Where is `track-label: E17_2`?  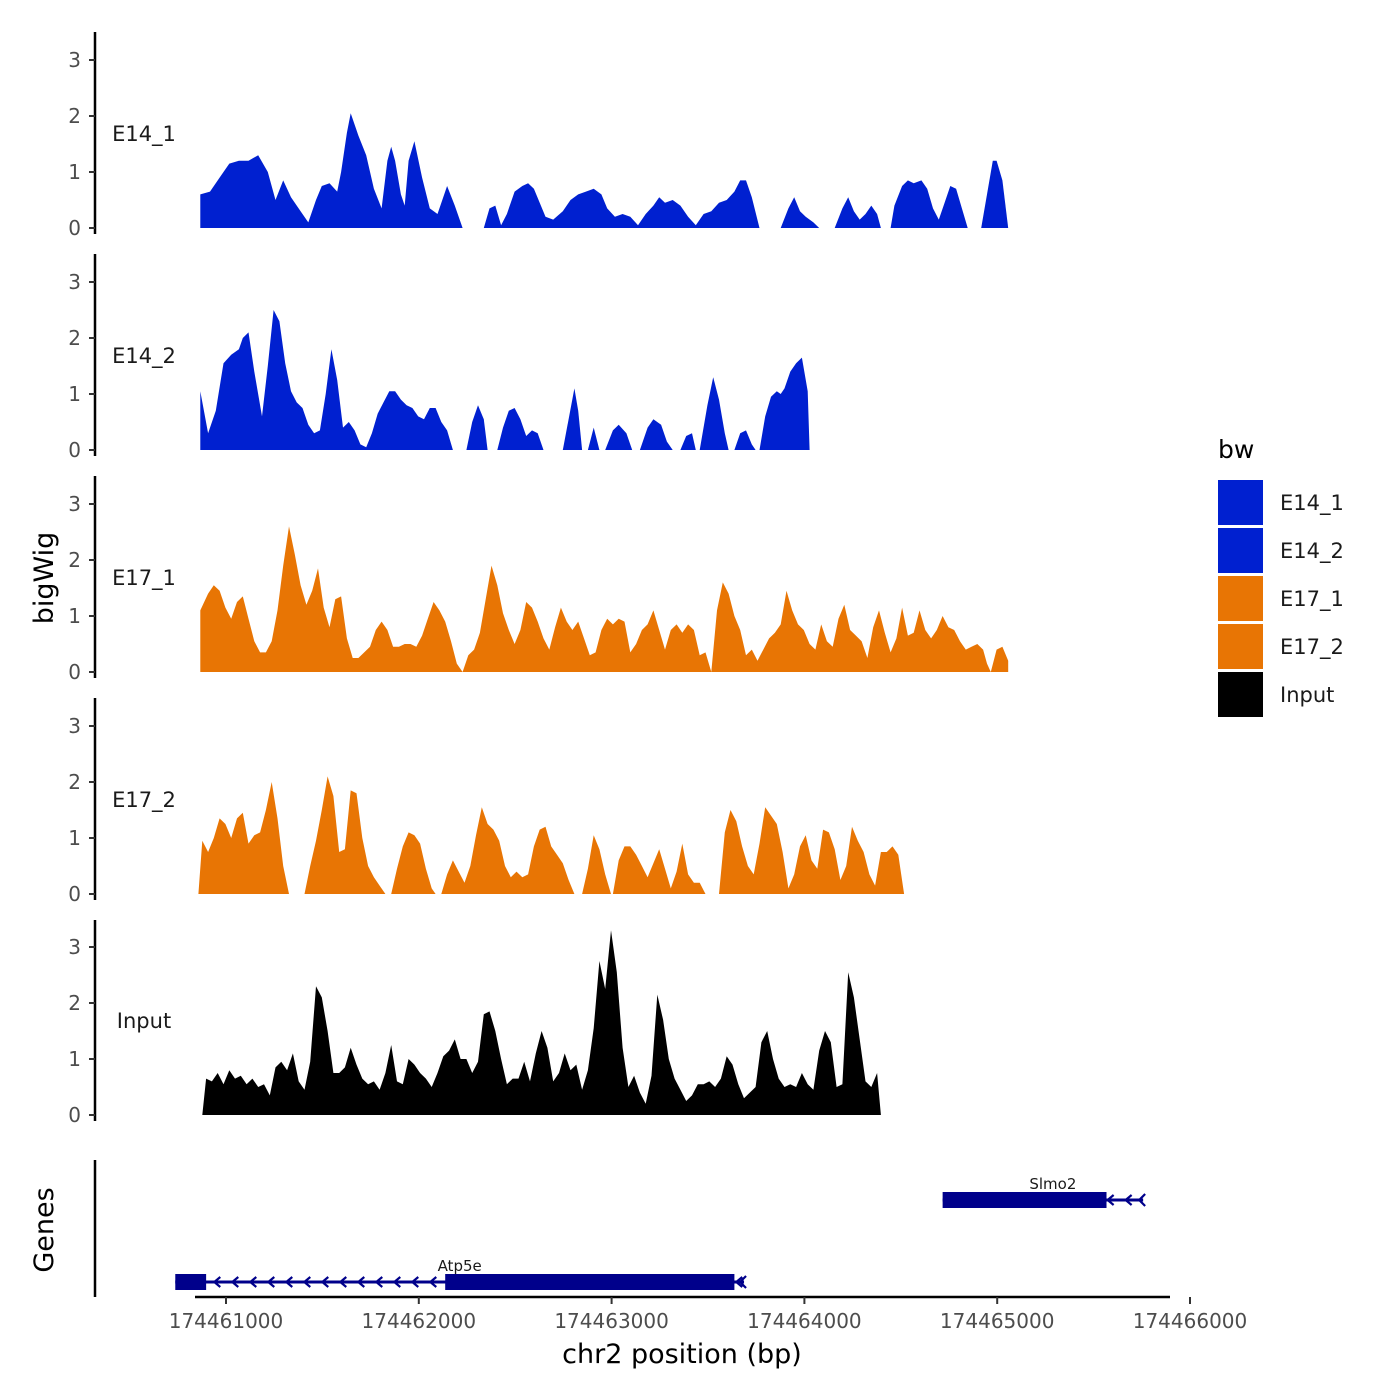
track-label: E17_2 is located at coordinates (144, 800).